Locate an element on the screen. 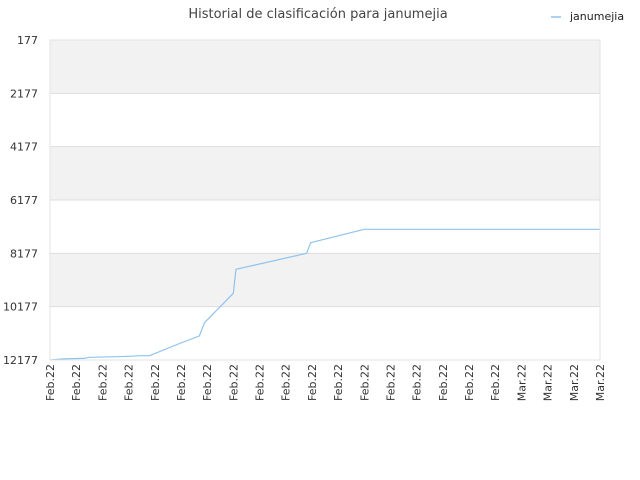  y-axis-ticks: 177 2177 4177 6177 8177 10177 12177 is located at coordinates (20, 200).